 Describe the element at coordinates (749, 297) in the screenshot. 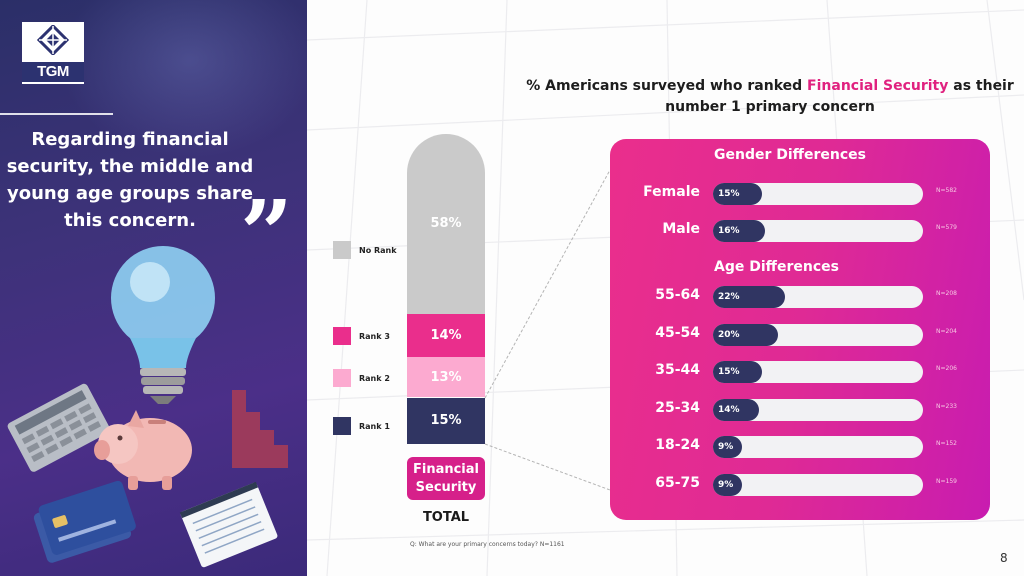

I see `bar-fill-55-64: 22%` at that location.